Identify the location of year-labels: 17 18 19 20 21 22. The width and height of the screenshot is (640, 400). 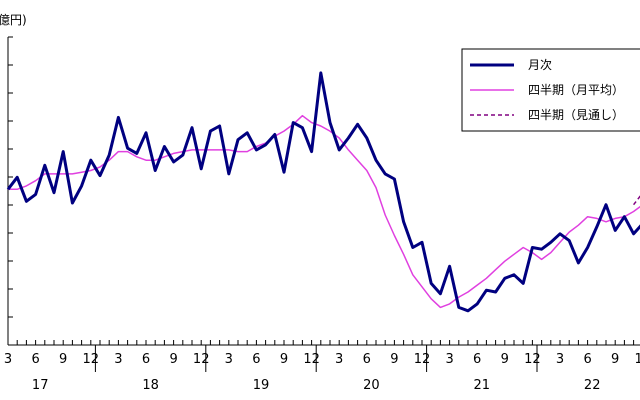
(316, 369).